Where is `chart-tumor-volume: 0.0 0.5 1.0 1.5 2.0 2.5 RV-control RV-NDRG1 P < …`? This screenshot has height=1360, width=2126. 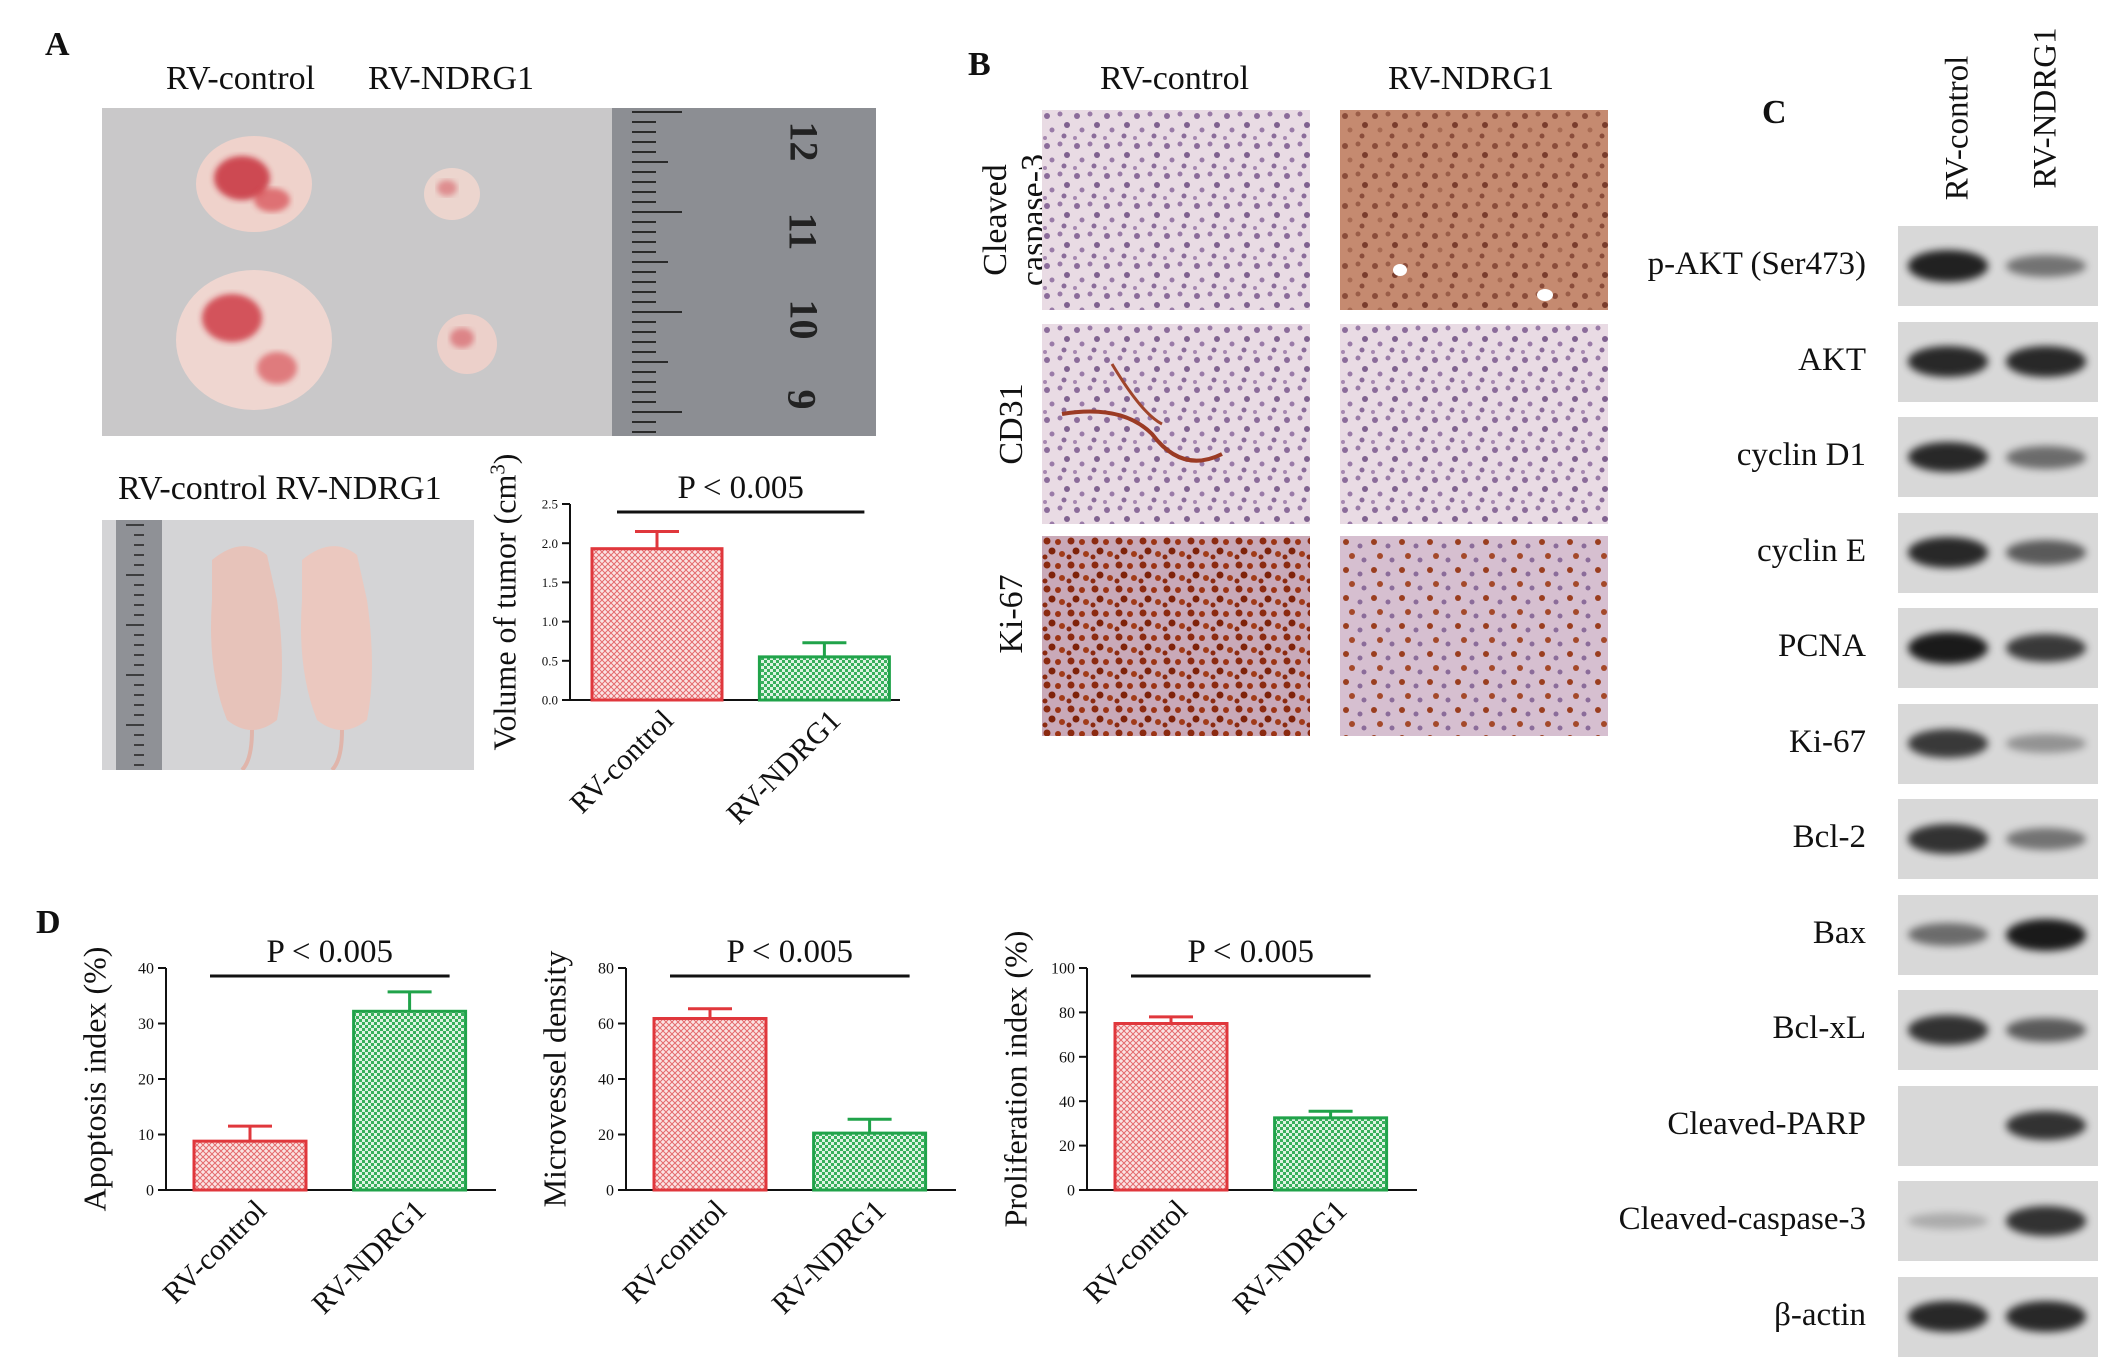
chart-tumor-volume: 0.0 0.5 1.0 1.5 2.0 2.5 RV-control RV-NDRG1 P < … is located at coordinates (693, 642).